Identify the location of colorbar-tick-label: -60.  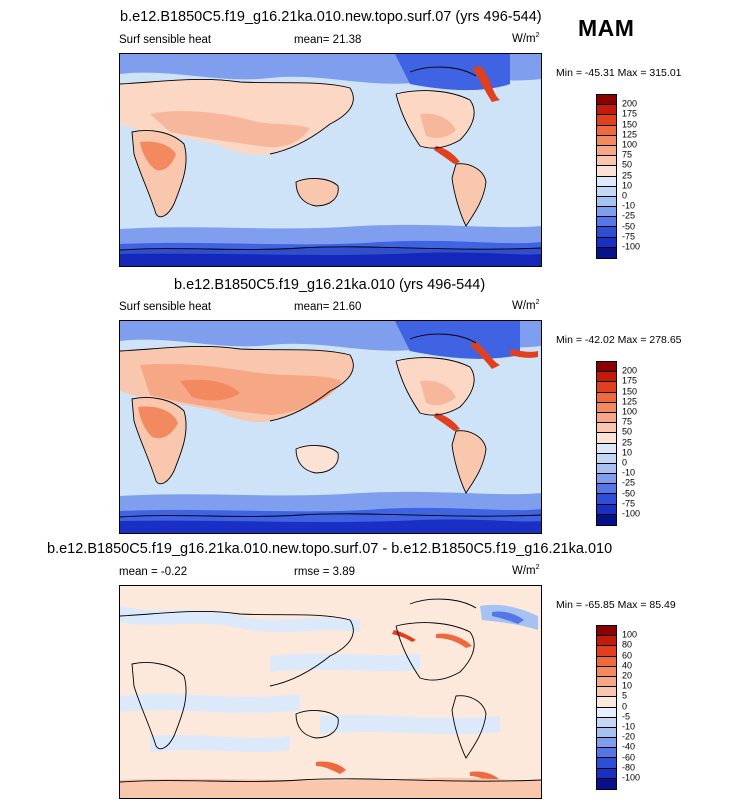
(629, 757).